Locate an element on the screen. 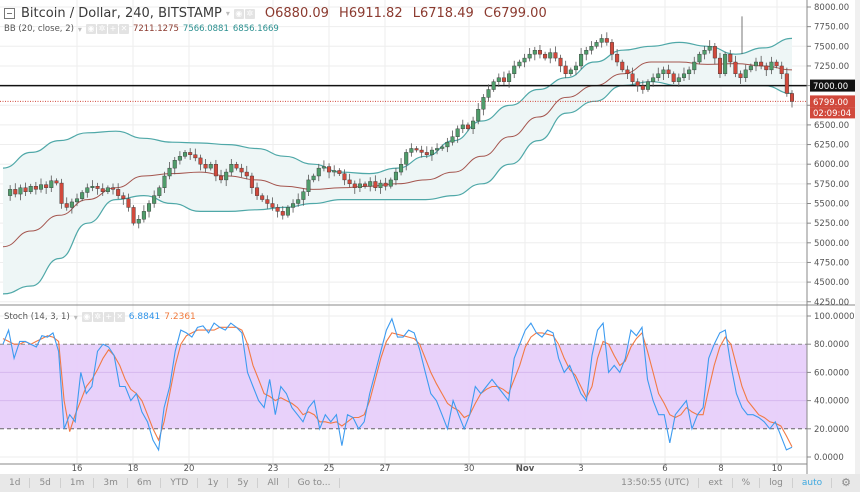 The height and width of the screenshot is (492, 860). range-5y: 5y is located at coordinates (243, 483).